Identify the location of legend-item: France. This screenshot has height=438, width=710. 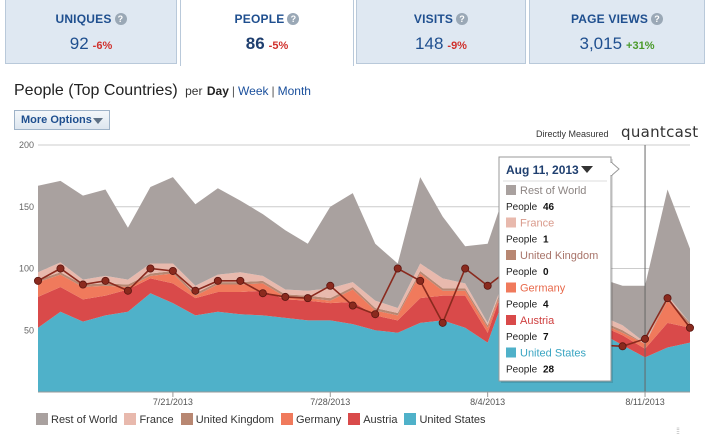
(149, 419).